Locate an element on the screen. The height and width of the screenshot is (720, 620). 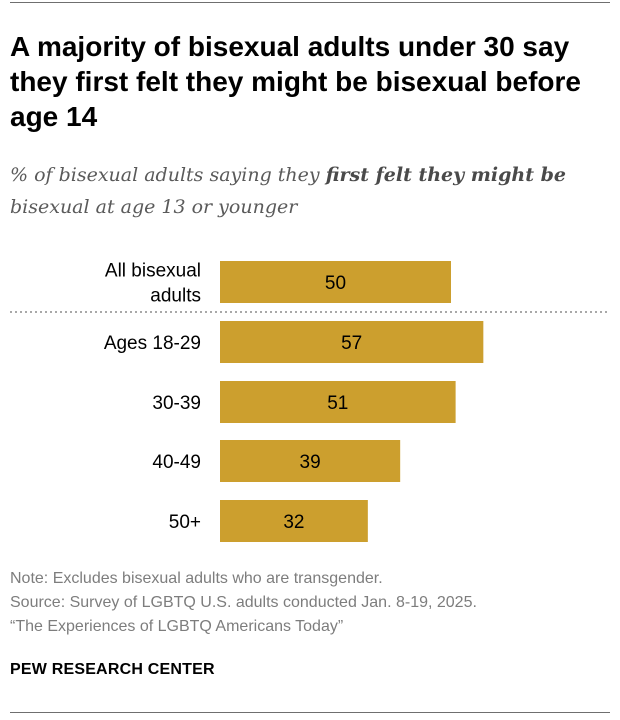
data-label-5: 32 is located at coordinates (293, 522).